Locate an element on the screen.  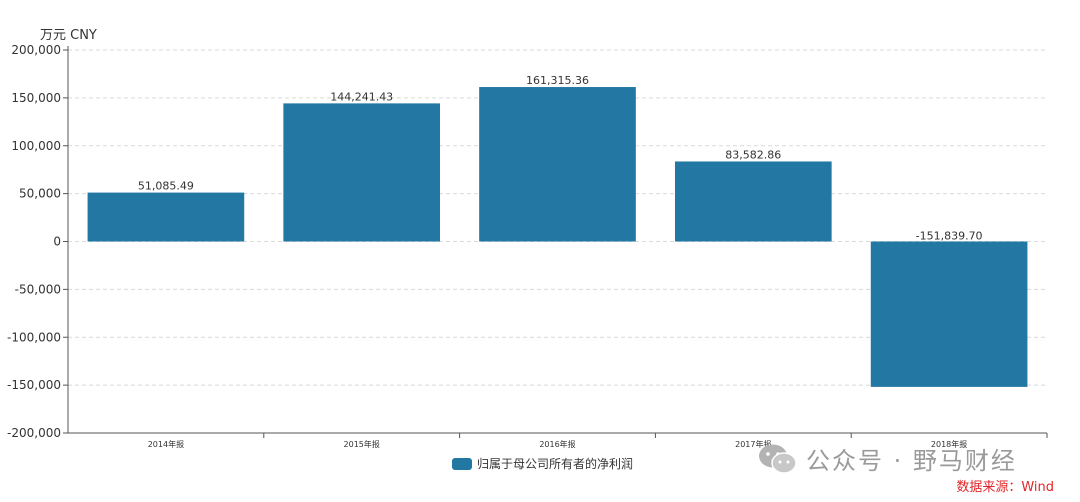
legend-swatch is located at coordinates (462, 463).